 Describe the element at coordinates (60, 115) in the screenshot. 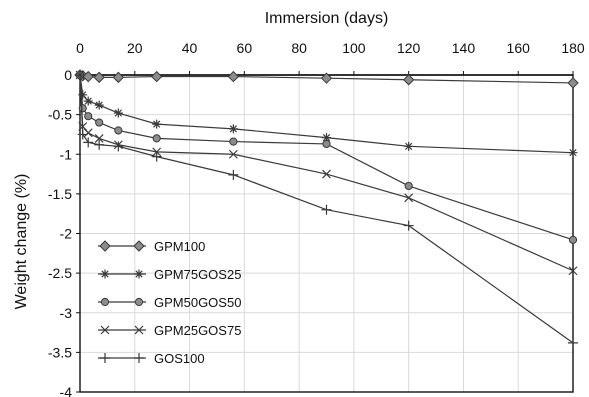

I see `y-tick-label: -0.5` at that location.